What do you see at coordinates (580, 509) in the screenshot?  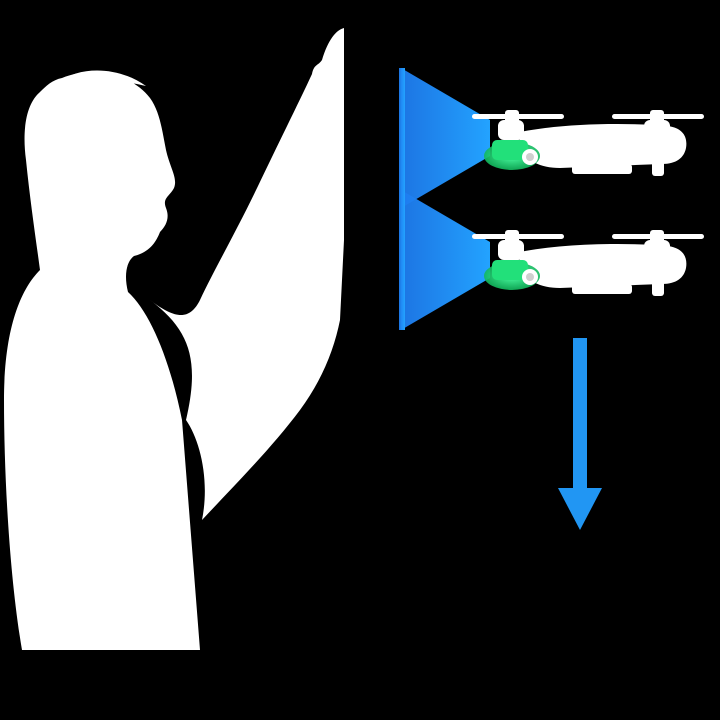 I see `down-arrow-head` at bounding box center [580, 509].